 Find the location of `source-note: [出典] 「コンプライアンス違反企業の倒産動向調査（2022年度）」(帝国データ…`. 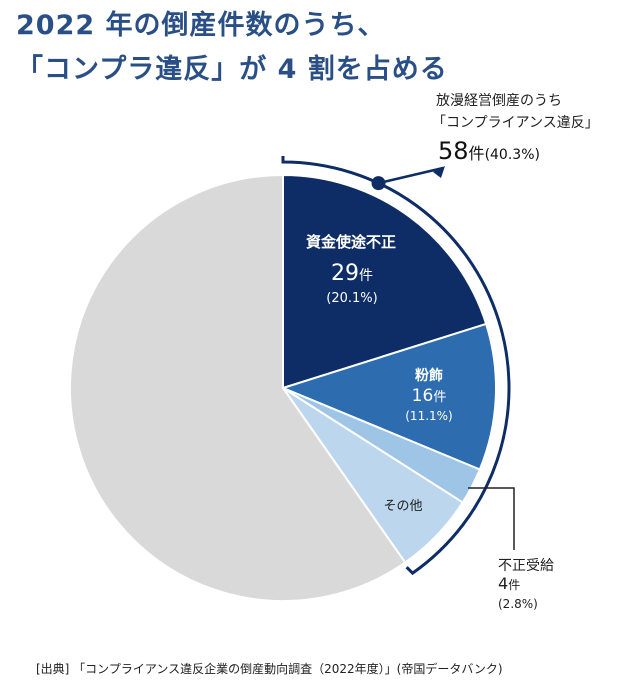

source-note: [出典] 「コンプライアンス違反企業の倒産動向調査（2022年度）」(帝国データ… is located at coordinates (269, 669).